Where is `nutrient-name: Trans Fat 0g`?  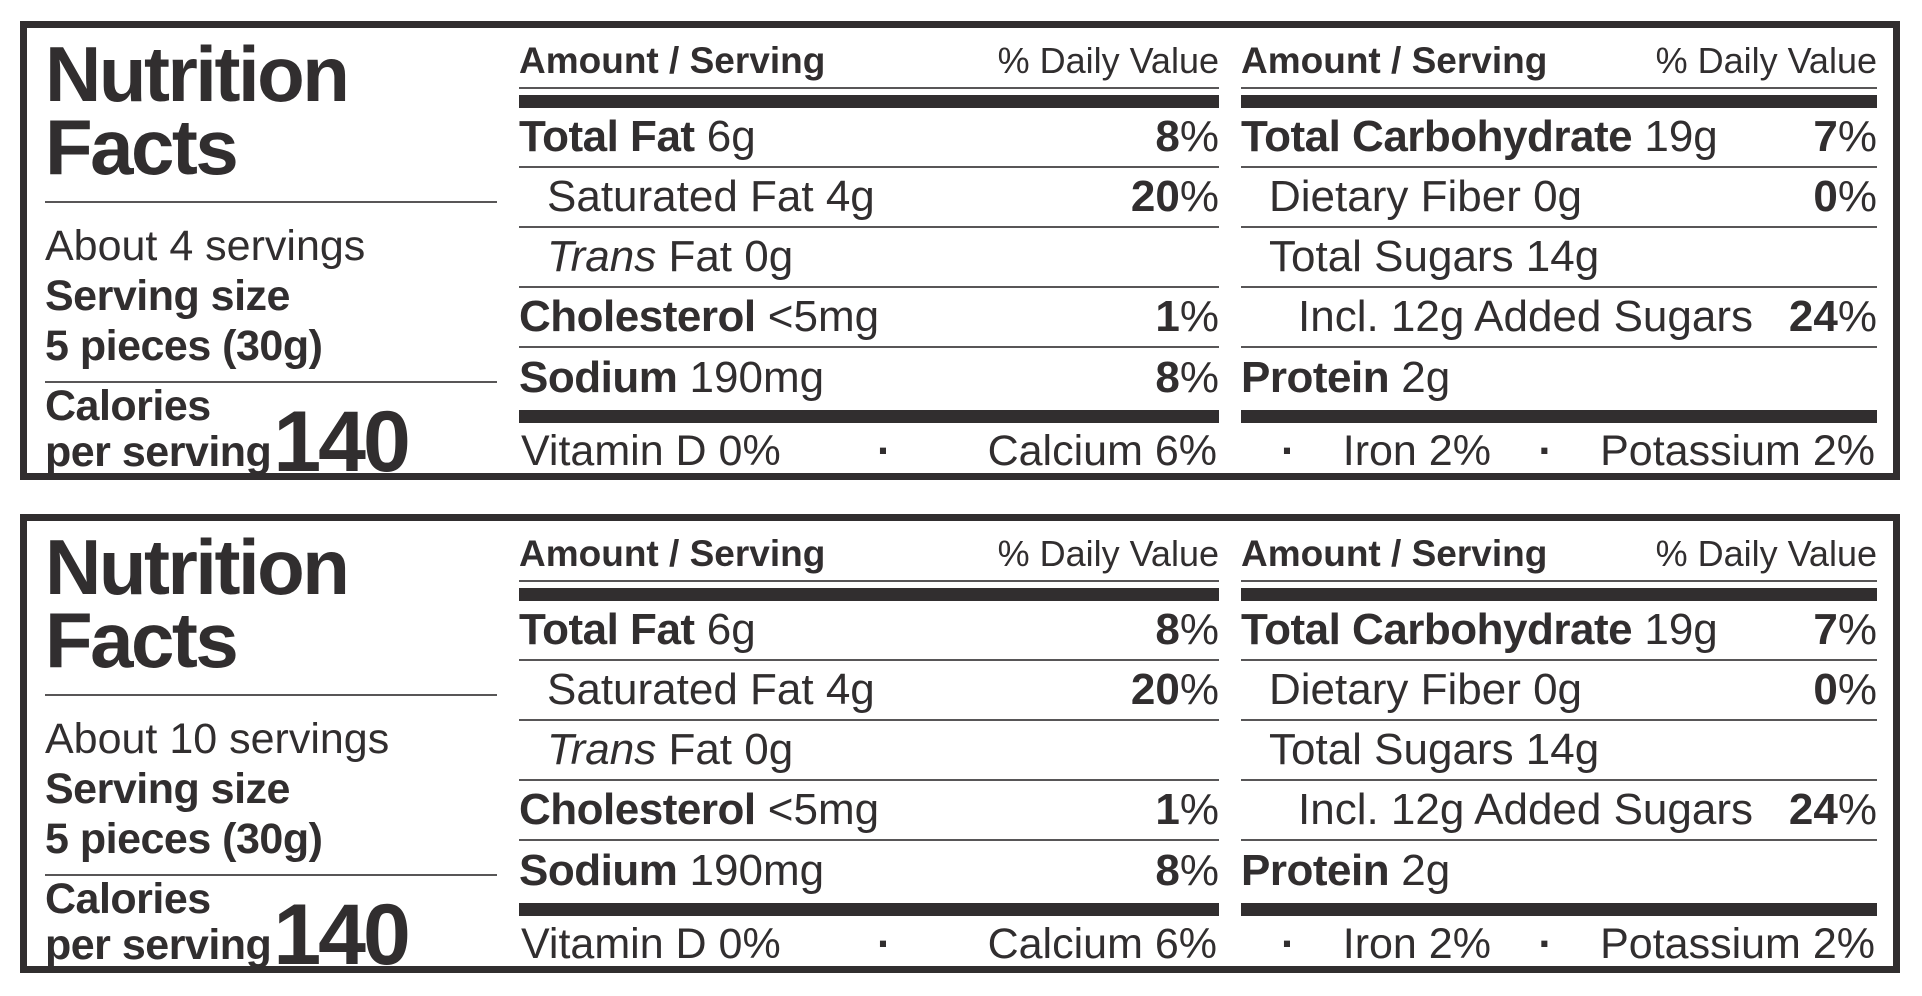
nutrient-name: Trans Fat 0g is located at coordinates (656, 257).